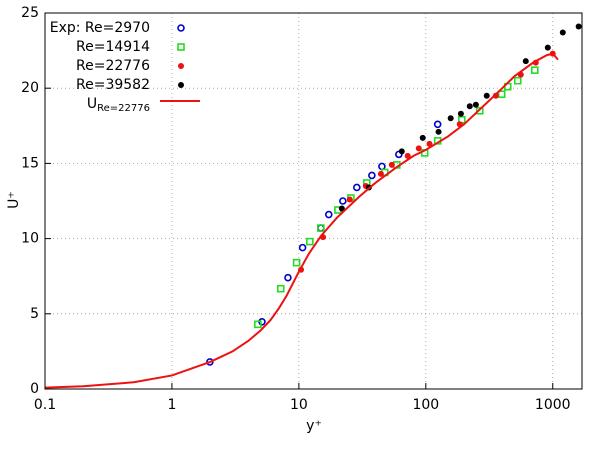  I want to click on legend-subscript: Re=22776, so click(123, 108).